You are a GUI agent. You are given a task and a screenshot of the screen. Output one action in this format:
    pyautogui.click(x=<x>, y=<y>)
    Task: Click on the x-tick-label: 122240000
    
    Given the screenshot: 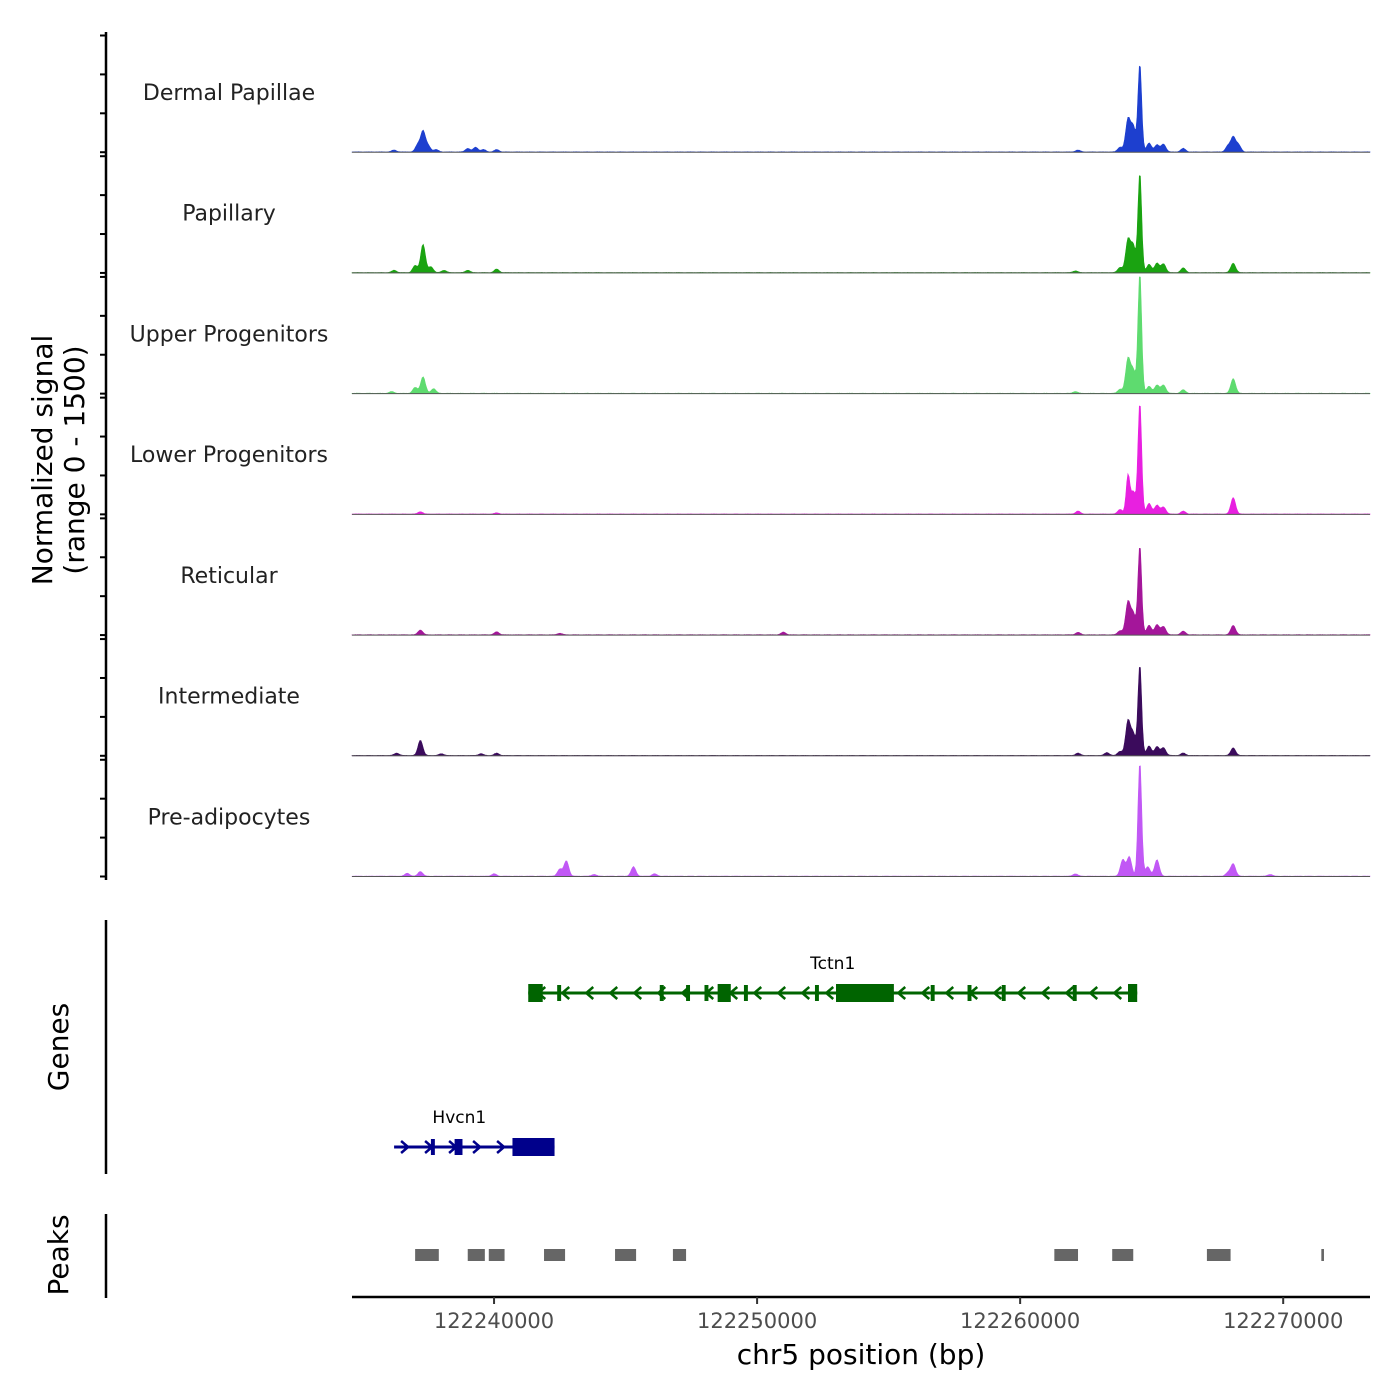 What is the action you would take?
    pyautogui.click(x=494, y=1321)
    